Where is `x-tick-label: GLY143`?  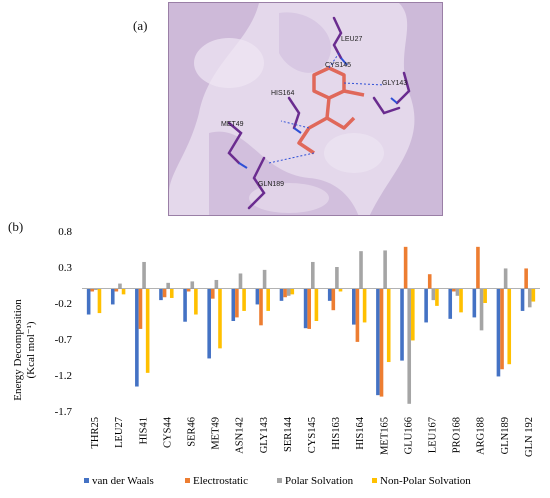 x-tick-label: GLY143 is located at coordinates (264, 435).